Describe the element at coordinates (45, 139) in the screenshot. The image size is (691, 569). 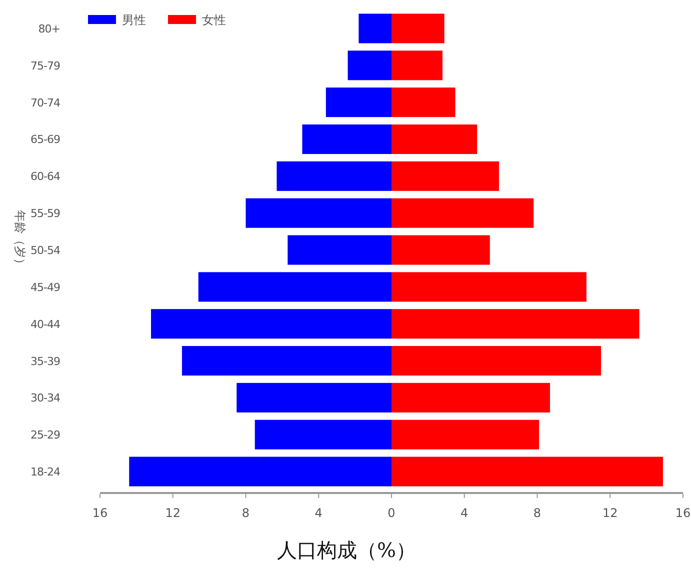
I see `y-tick-label: 65-69` at that location.